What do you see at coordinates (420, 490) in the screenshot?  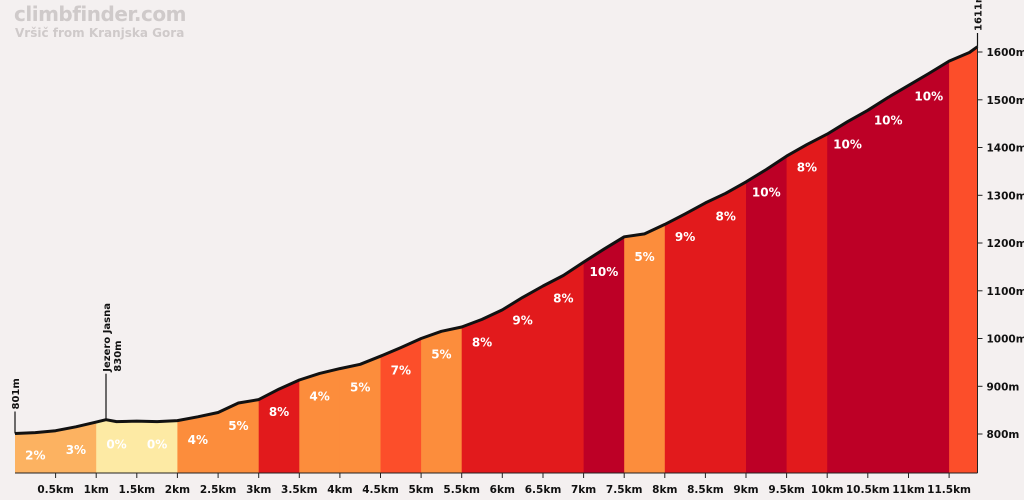 I see `x-tick-label: 5km` at bounding box center [420, 490].